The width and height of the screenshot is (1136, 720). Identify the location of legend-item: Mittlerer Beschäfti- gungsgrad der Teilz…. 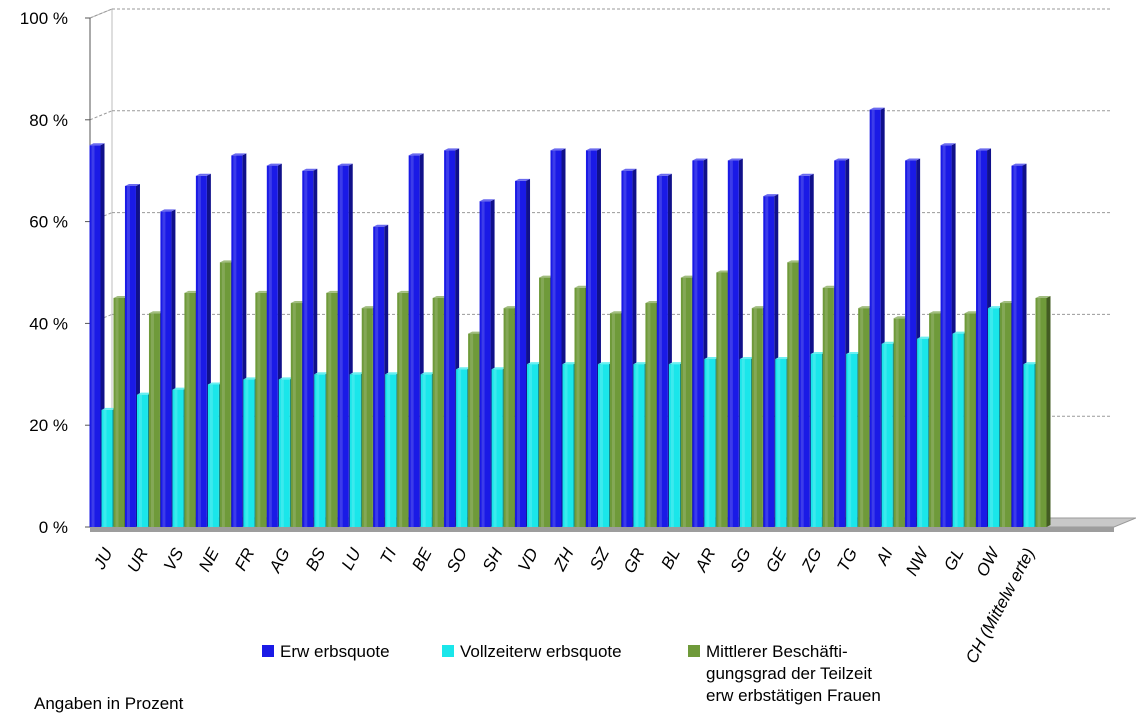
(784, 674).